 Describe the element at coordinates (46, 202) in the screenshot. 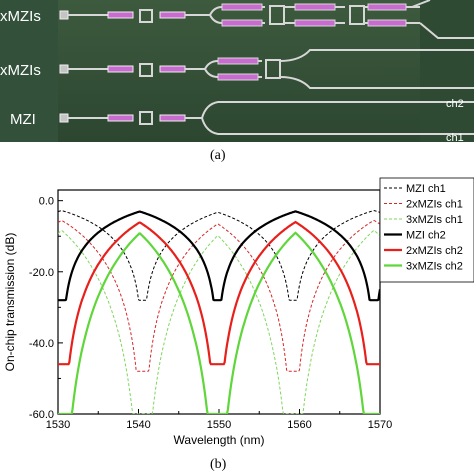

I see `y-tick-label: 0.0` at that location.